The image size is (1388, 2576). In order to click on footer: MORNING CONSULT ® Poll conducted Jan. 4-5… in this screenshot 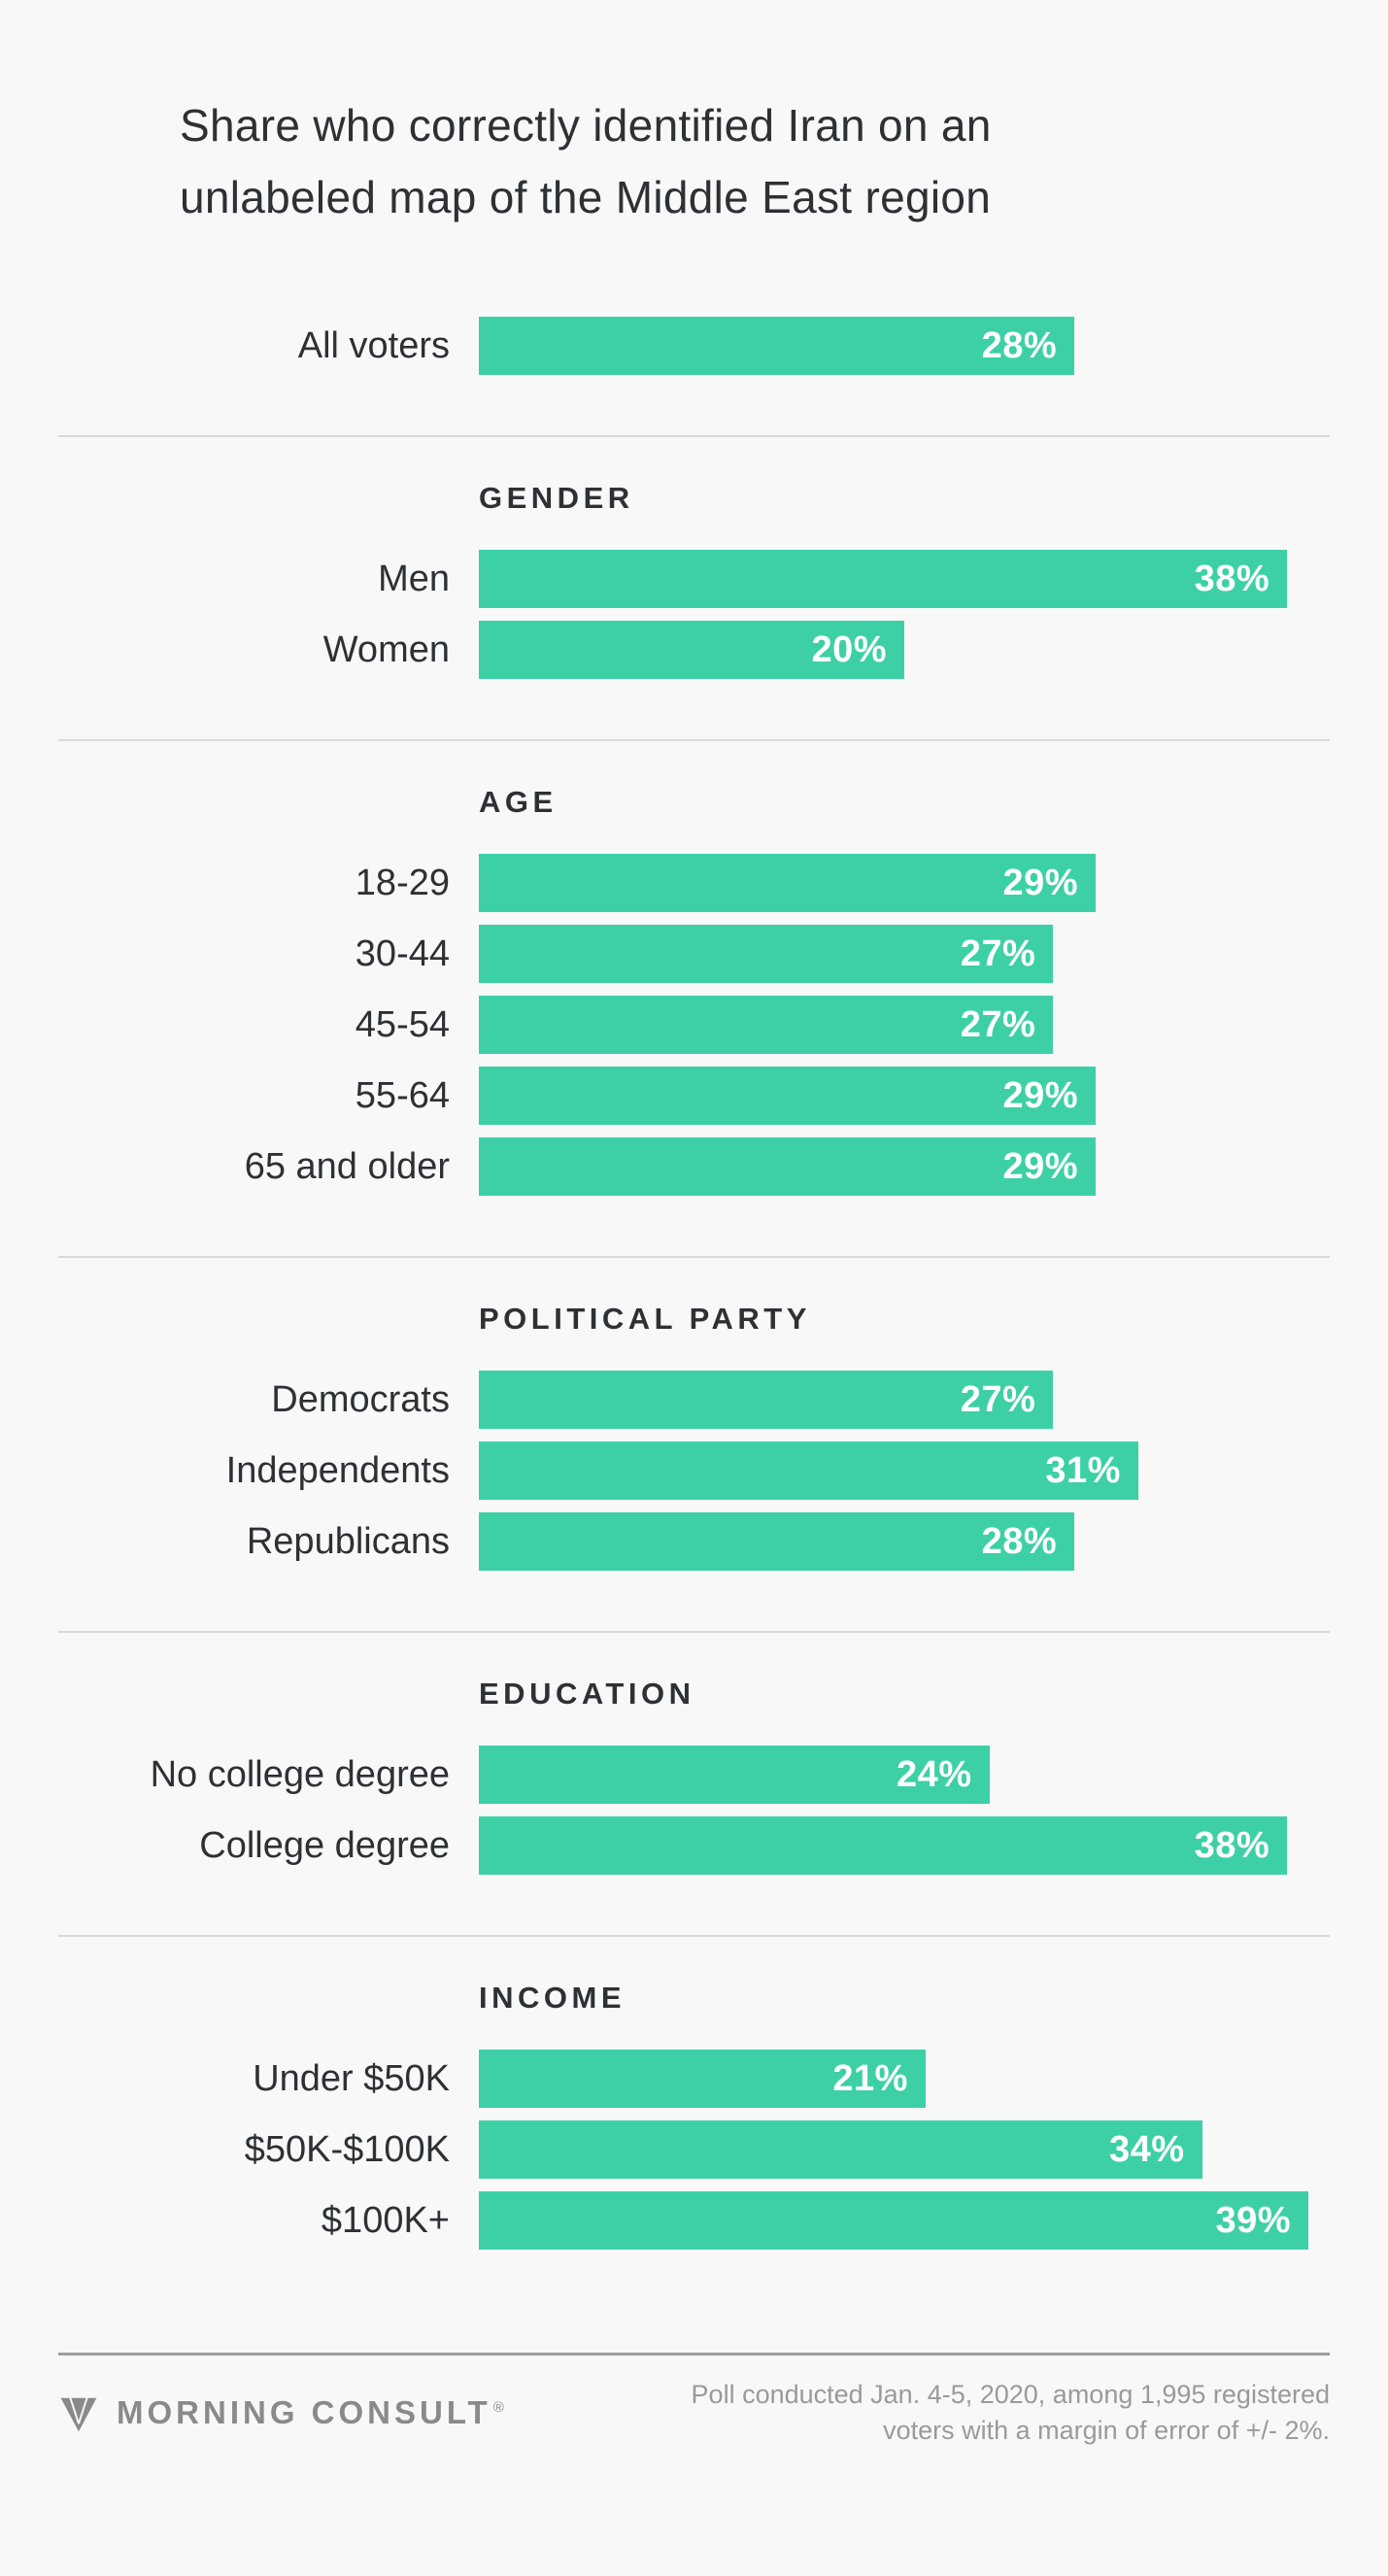, I will do `click(694, 2413)`.